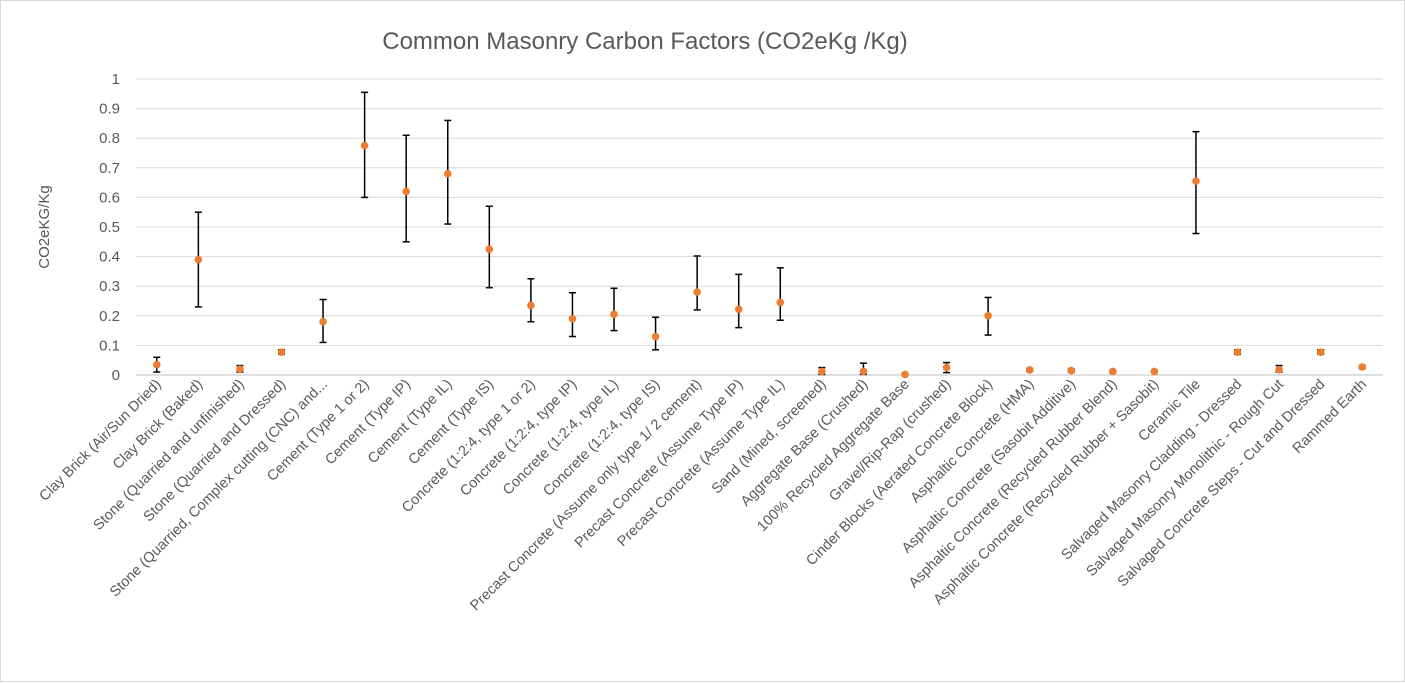 Image resolution: width=1405 pixels, height=683 pixels. I want to click on y-tick-label: 0, so click(116, 375).